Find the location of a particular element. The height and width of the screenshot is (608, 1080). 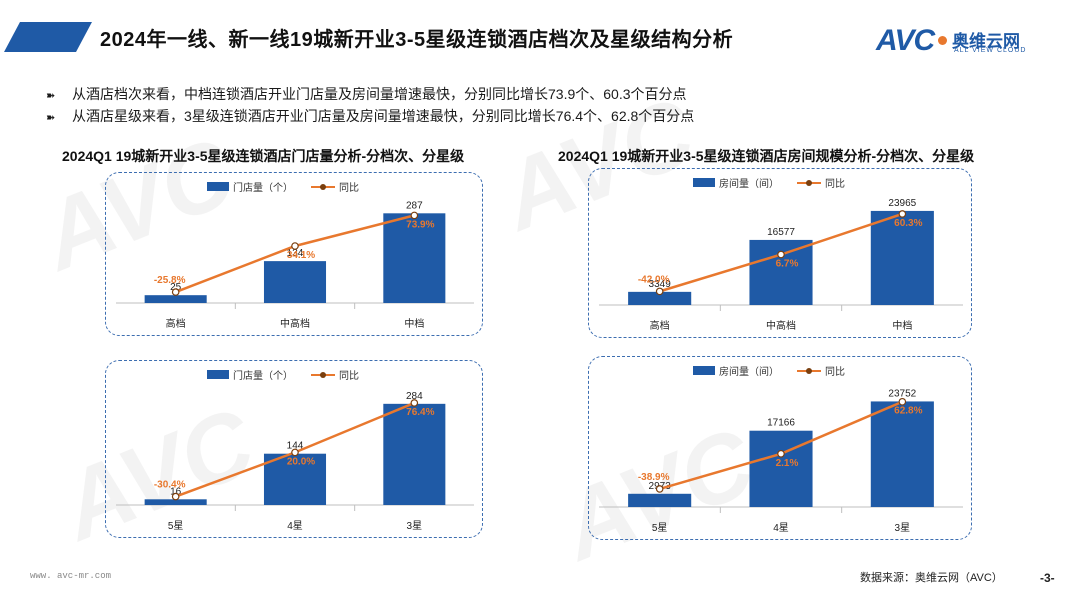

yoy-value-label: 6.7% is located at coordinates (787, 263).